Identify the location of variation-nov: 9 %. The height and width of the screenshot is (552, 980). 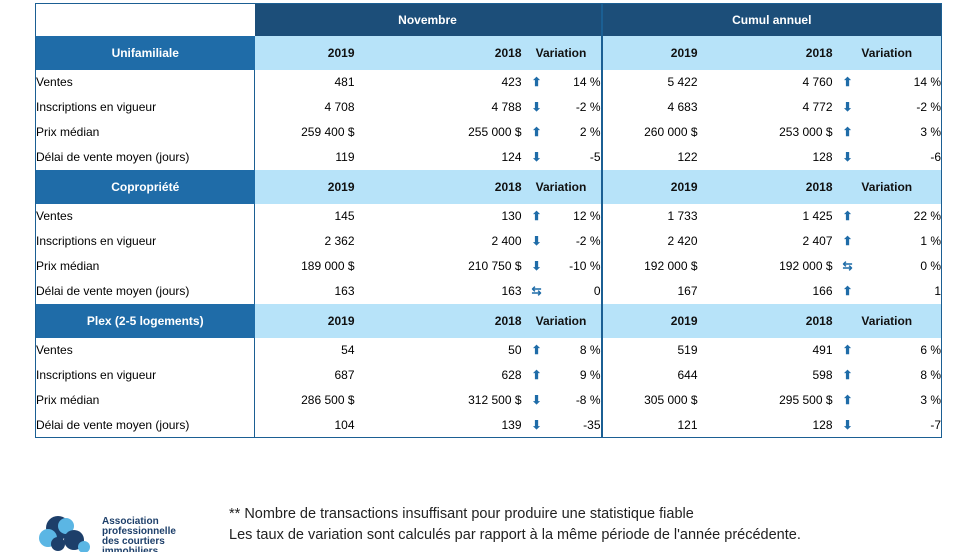
(577, 375).